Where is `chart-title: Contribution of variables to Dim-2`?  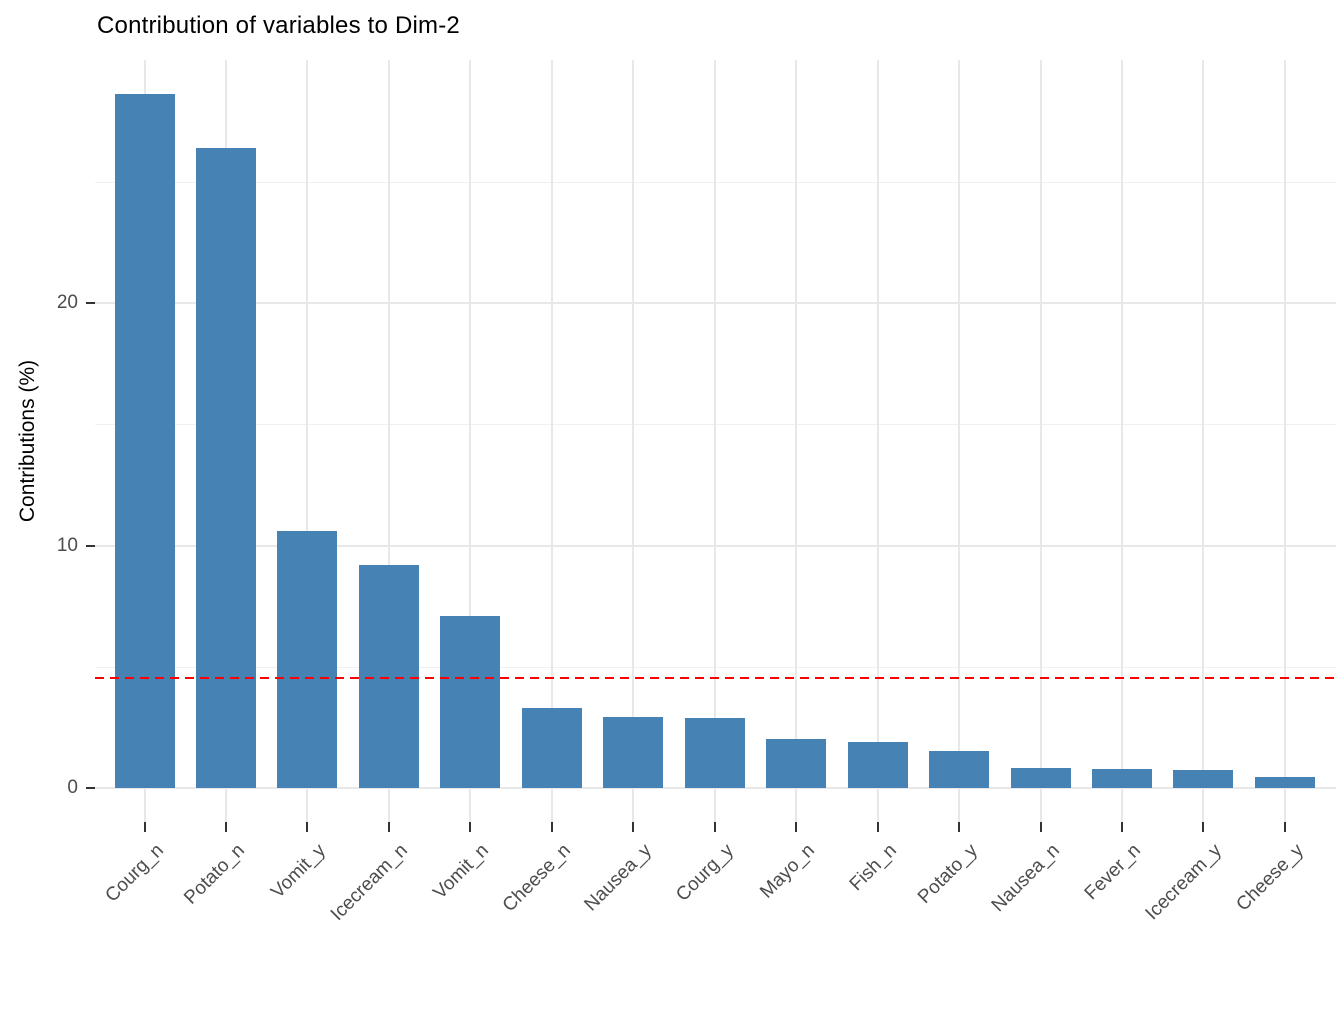
chart-title: Contribution of variables to Dim-2 is located at coordinates (278, 25).